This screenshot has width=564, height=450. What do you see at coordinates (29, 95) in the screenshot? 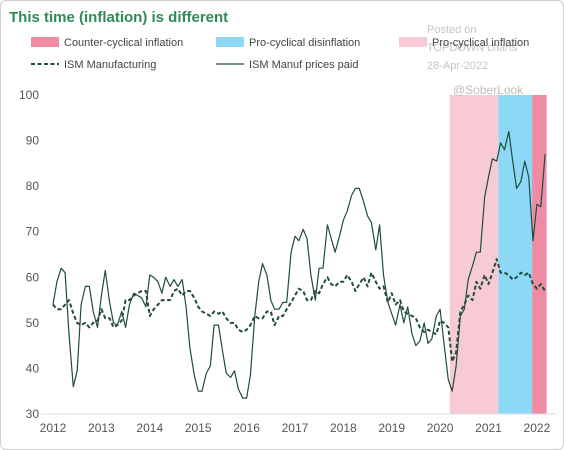
I see `y-tick-label: 100` at bounding box center [29, 95].